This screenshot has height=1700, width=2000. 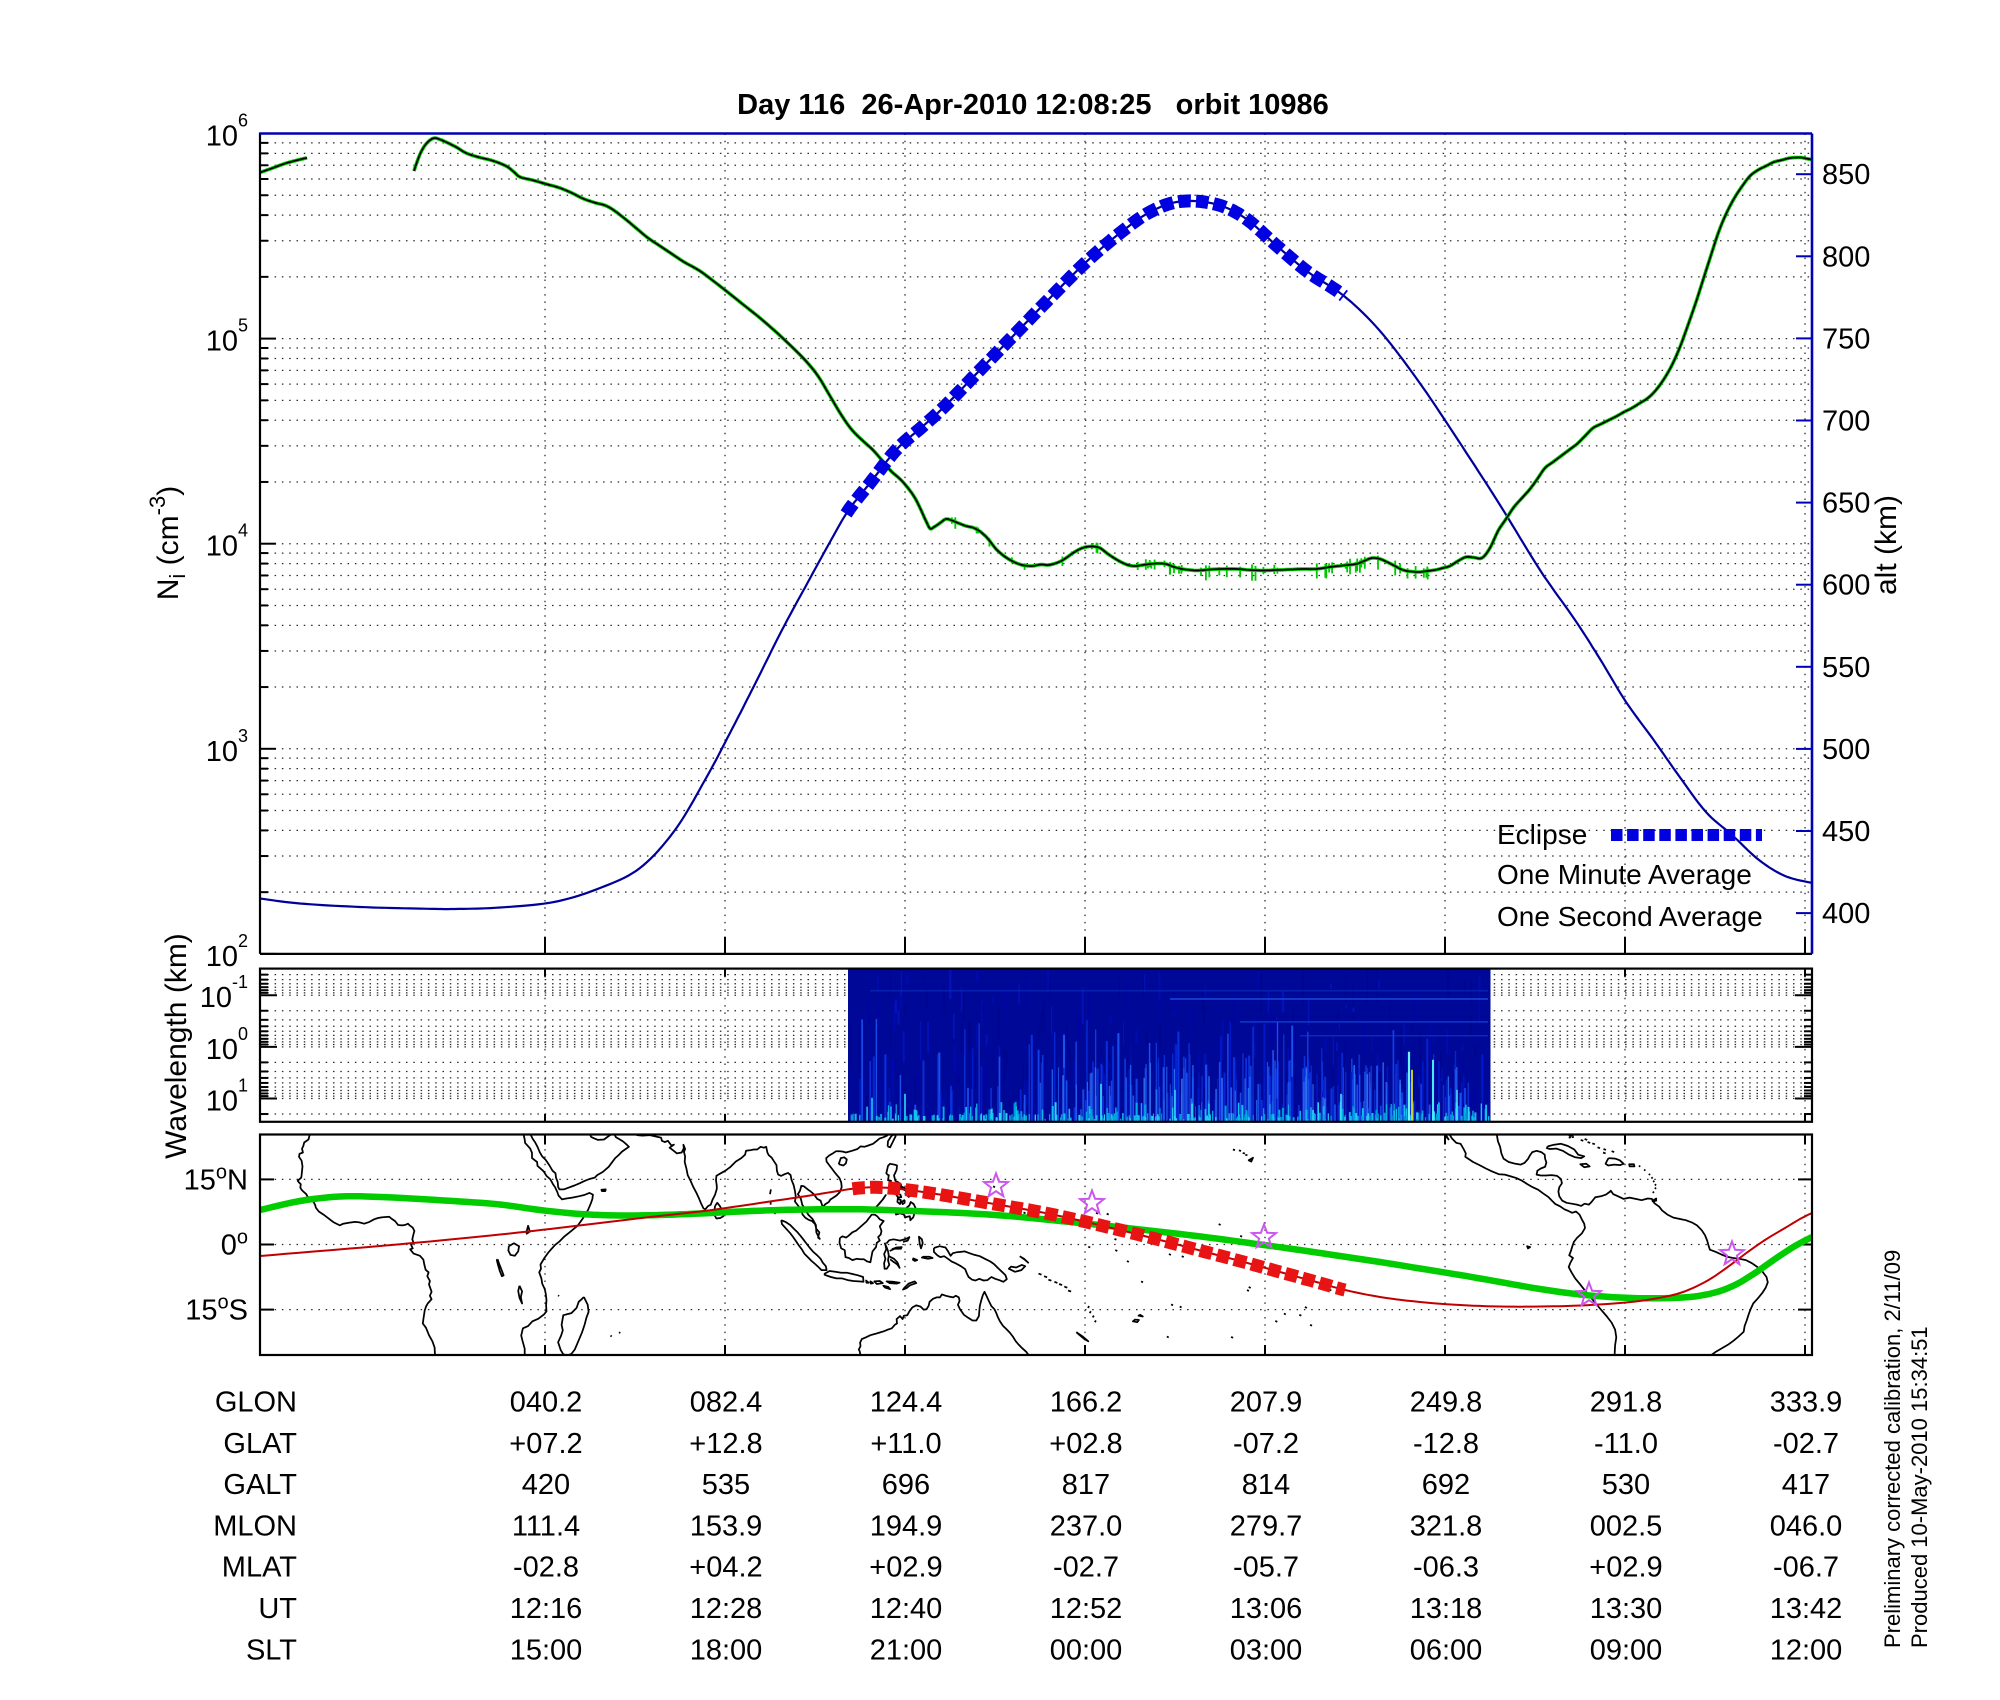 I want to click on svg-text: 03:00, so click(x=1266, y=1650).